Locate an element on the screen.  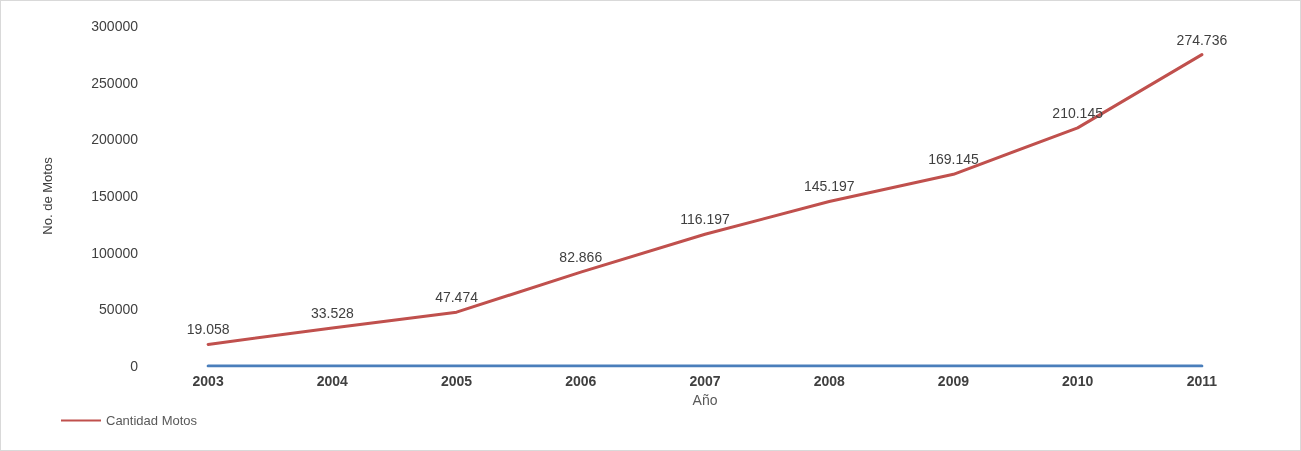
x-tick-label: 2008 is located at coordinates (829, 381).